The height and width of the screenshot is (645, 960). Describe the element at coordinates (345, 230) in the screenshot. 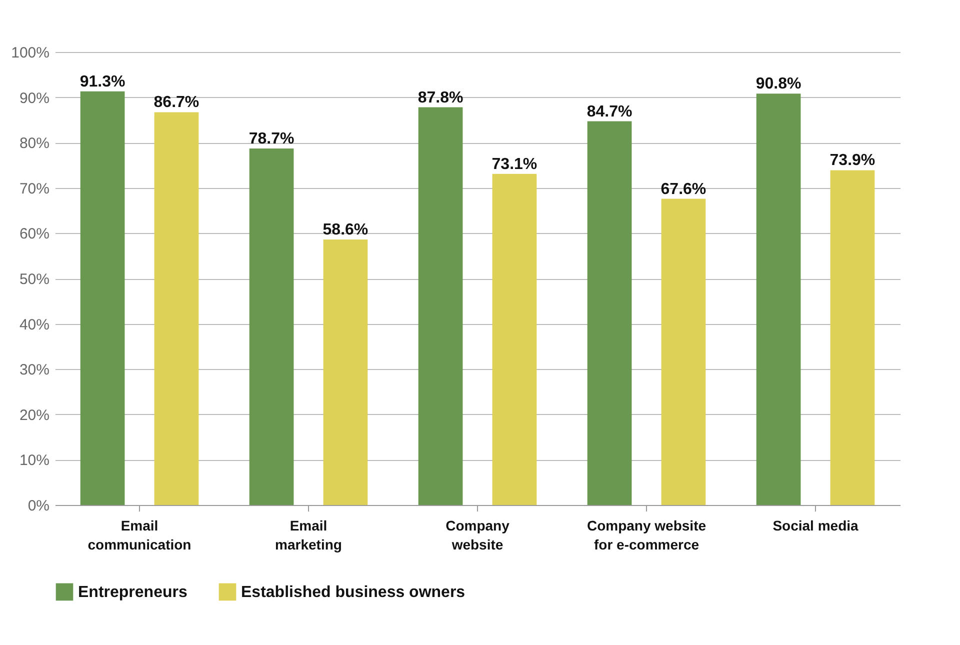

I see `data-label: 58.6%` at that location.